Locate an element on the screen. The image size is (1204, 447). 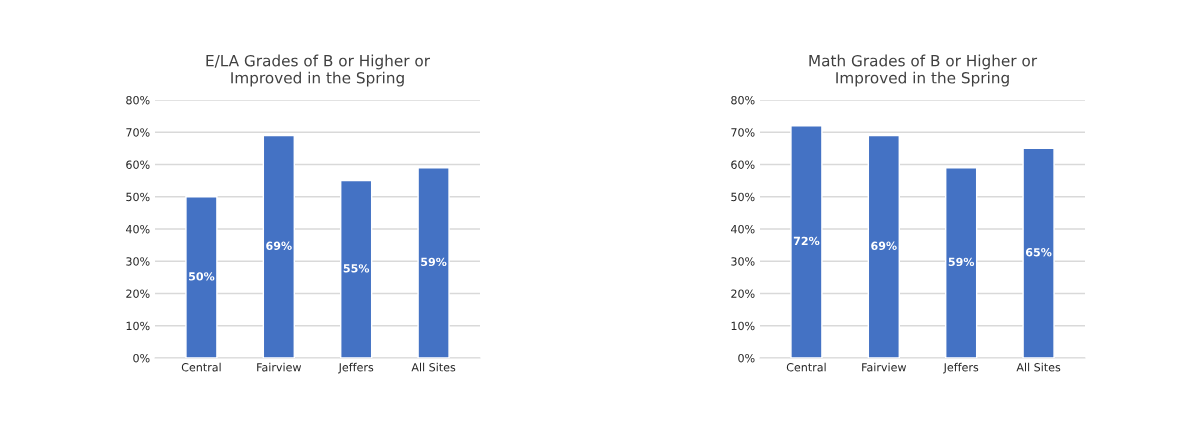
data-label: 50% is located at coordinates (201, 276).